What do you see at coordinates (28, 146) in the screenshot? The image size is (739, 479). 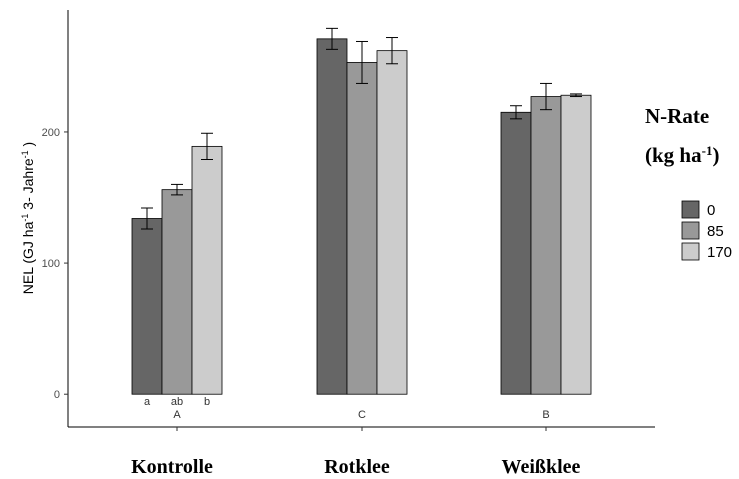 I see `y-axis-label-part-3: )` at bounding box center [28, 146].